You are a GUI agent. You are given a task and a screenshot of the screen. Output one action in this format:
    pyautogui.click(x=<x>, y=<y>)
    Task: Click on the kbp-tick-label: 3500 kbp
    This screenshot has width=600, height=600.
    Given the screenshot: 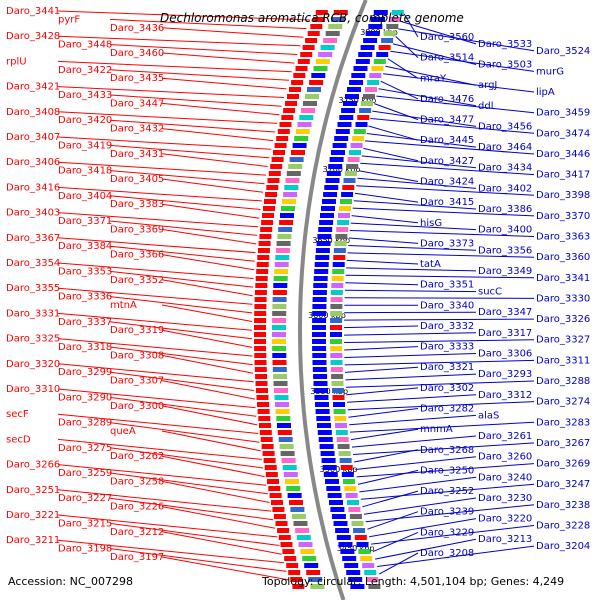 What is the action you would take?
    pyautogui.click(x=339, y=469)
    